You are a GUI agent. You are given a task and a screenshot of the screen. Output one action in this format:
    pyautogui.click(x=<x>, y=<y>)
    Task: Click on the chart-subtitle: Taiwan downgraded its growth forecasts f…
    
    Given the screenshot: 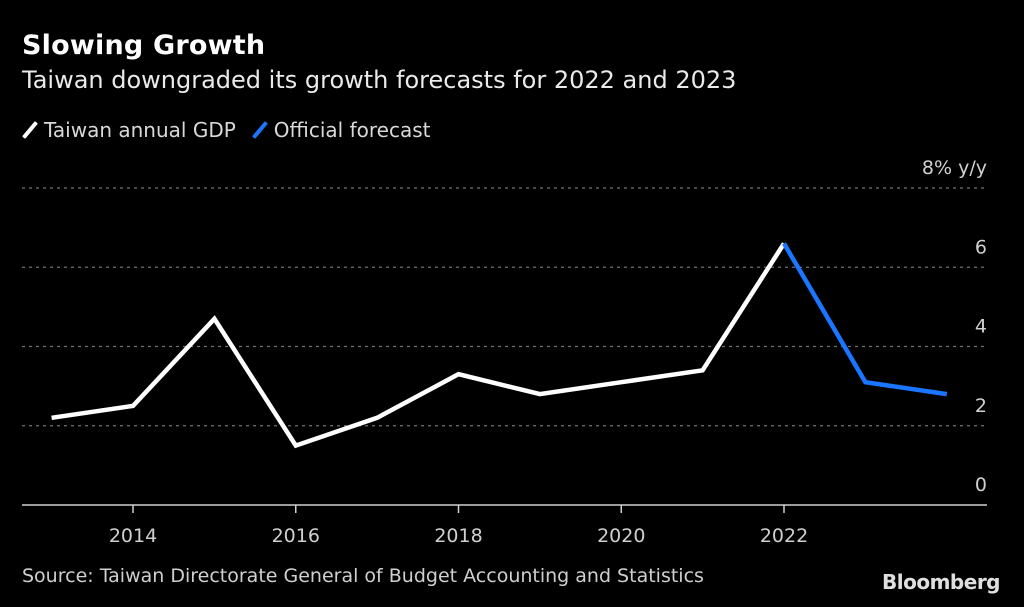 What is the action you would take?
    pyautogui.click(x=379, y=80)
    